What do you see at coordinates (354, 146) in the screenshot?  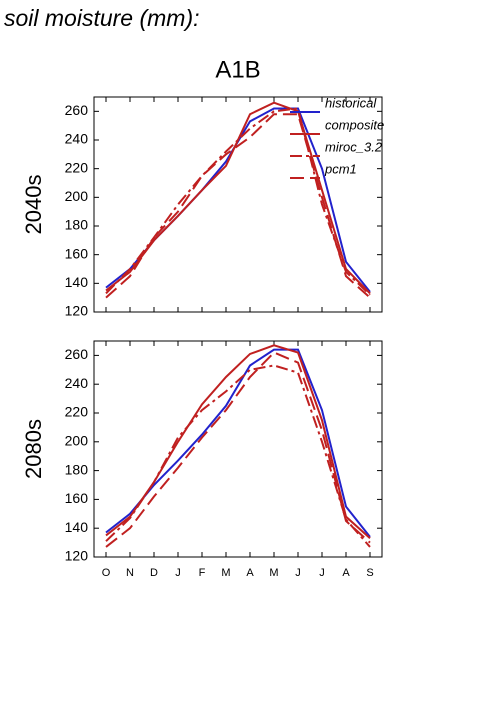 I see `legend-label: miroc_3.2` at bounding box center [354, 146].